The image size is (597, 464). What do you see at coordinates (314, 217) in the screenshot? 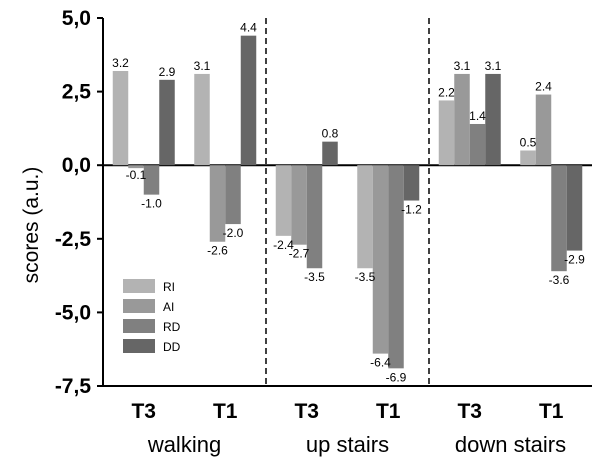
I see `bar-RD-up-stairs-T3` at bounding box center [314, 217].